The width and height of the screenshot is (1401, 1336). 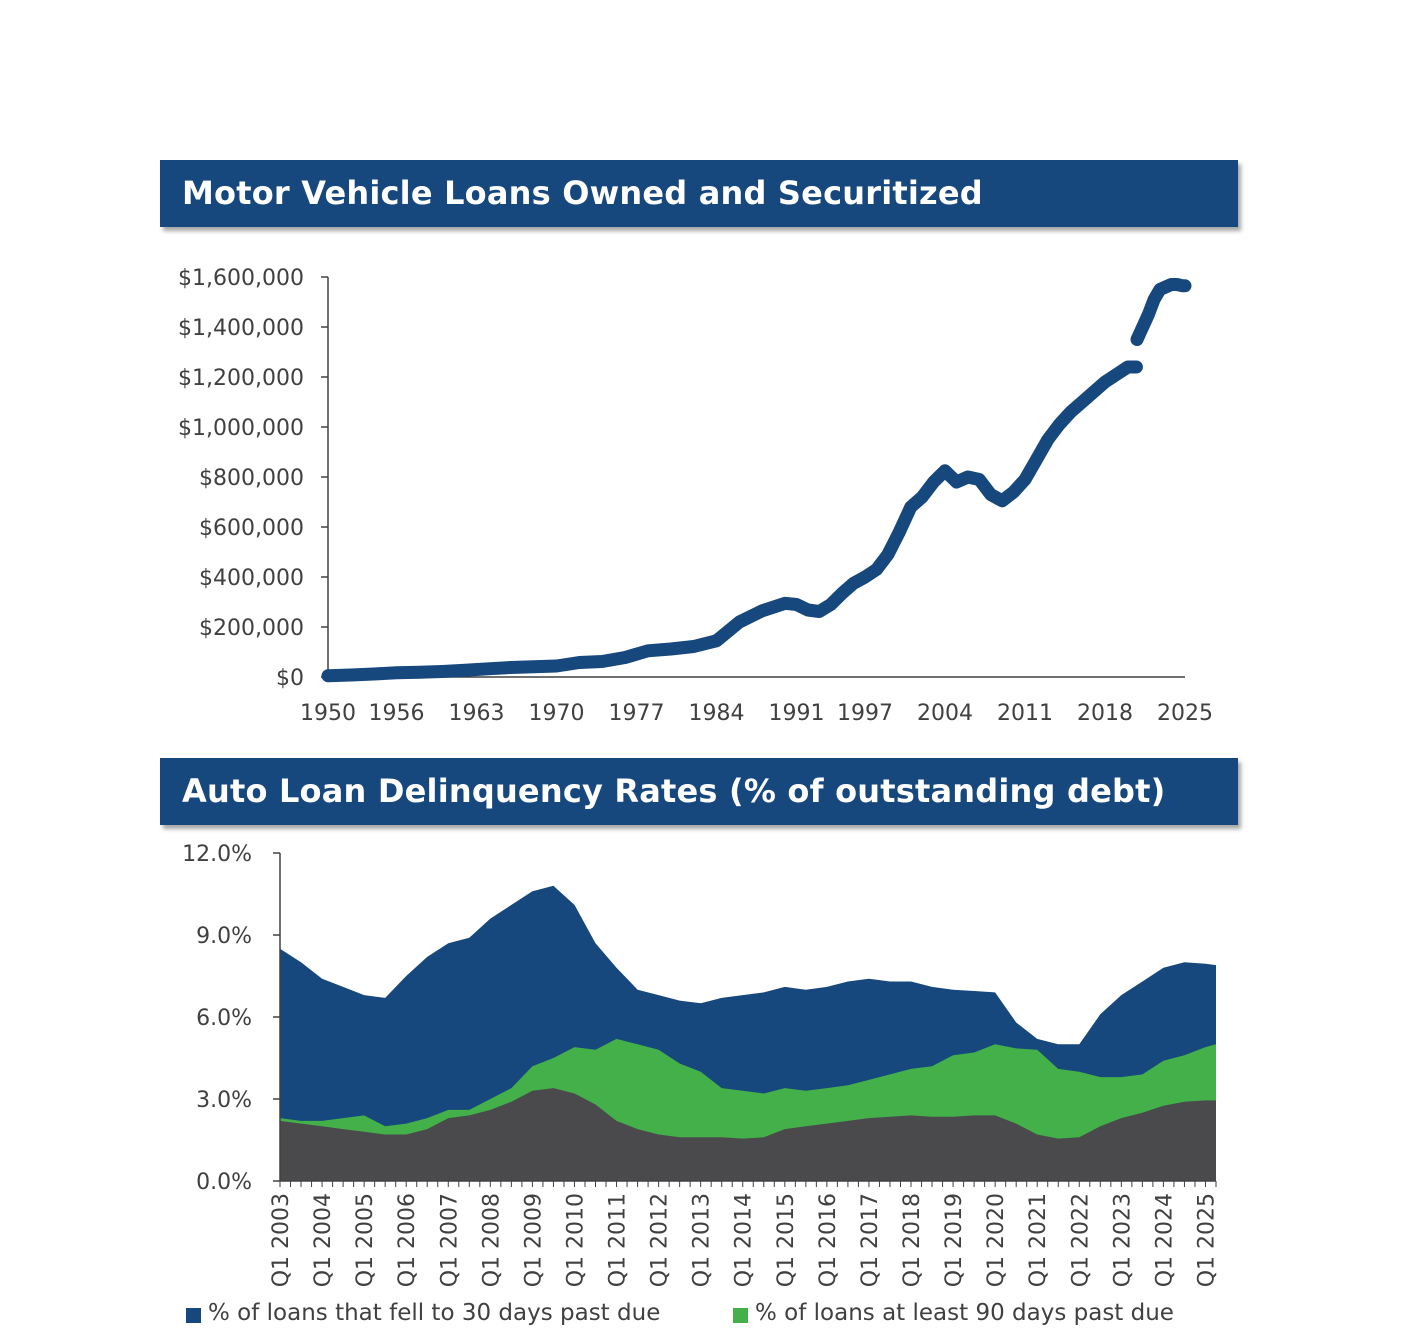 I want to click on chart2-x-tick-label: Q1 2018, so click(x=912, y=1240).